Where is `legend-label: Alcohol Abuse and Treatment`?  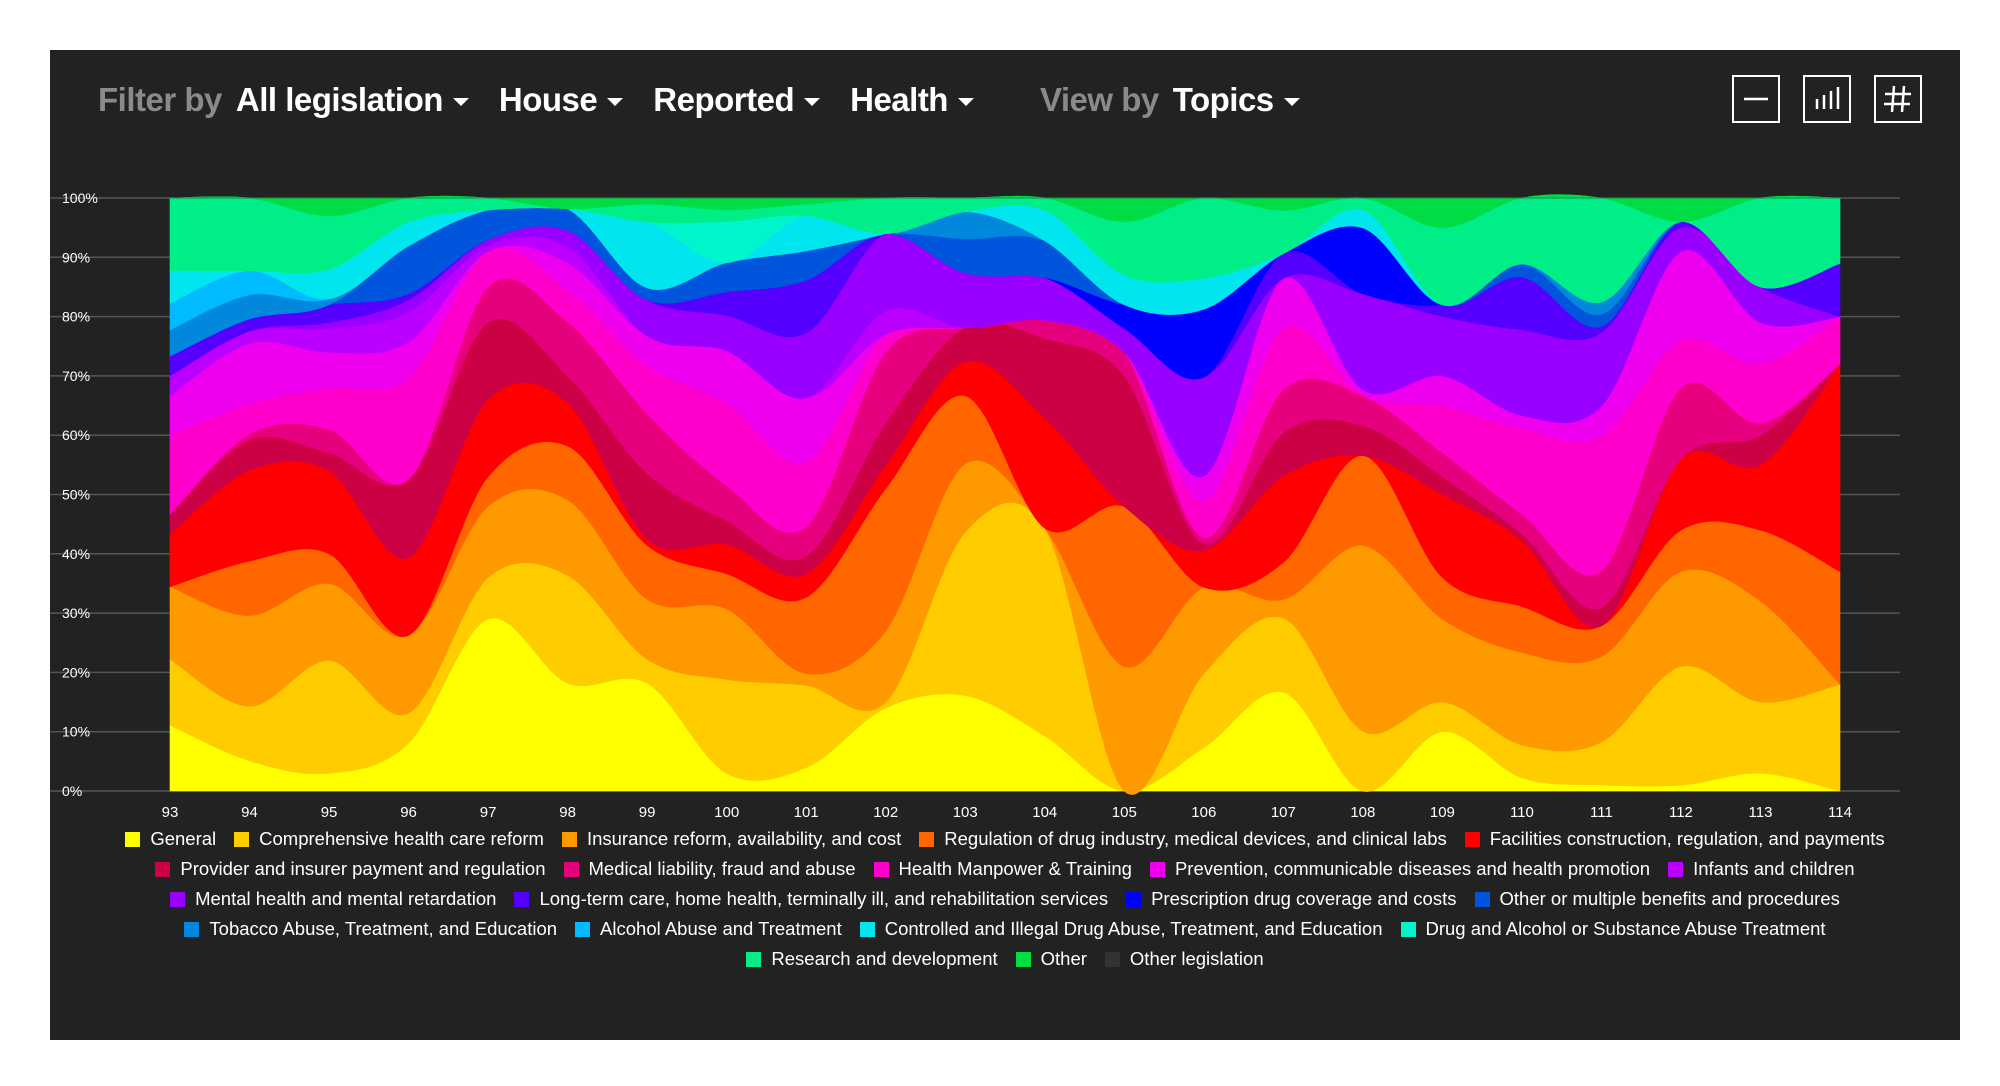 legend-label: Alcohol Abuse and Treatment is located at coordinates (721, 928).